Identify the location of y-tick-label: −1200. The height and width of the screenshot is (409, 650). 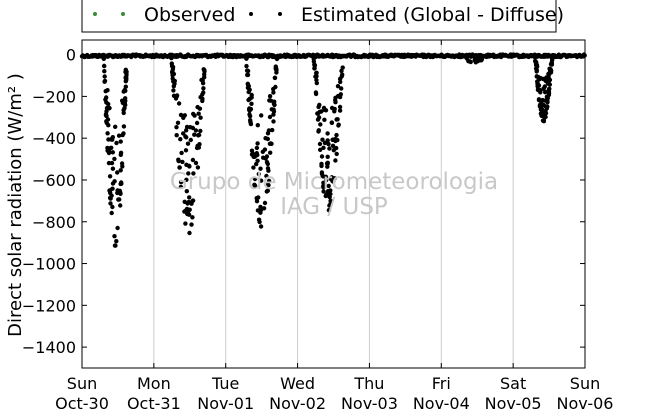
(49, 305).